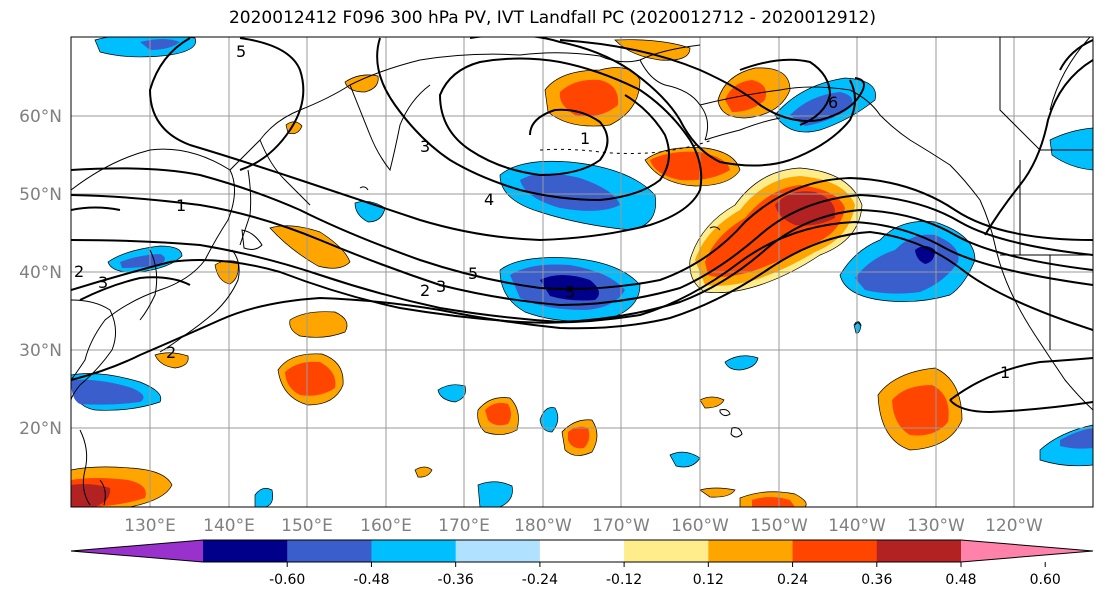 This screenshot has width=1105, height=601. Describe the element at coordinates (876, 580) in the screenshot. I see `colorbar-tick-label: 0.36` at that location.